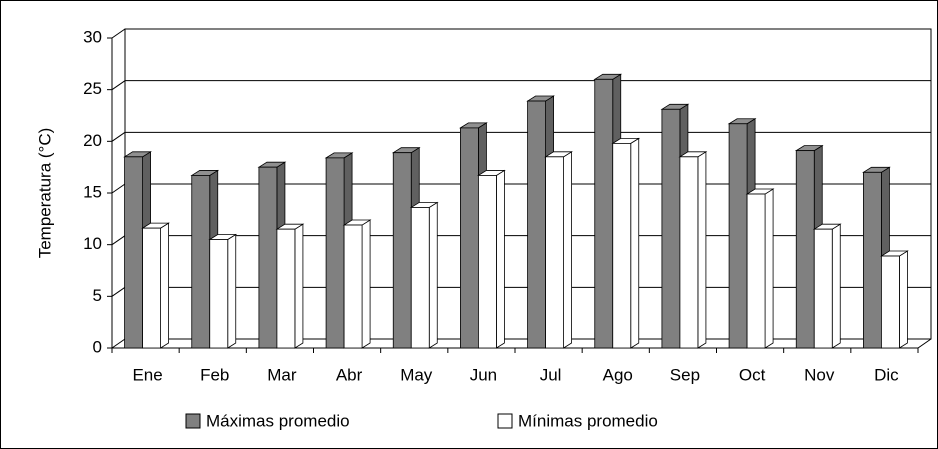 The height and width of the screenshot is (449, 938). What do you see at coordinates (92, 140) in the screenshot?
I see `y-tick-label: 20` at bounding box center [92, 140].